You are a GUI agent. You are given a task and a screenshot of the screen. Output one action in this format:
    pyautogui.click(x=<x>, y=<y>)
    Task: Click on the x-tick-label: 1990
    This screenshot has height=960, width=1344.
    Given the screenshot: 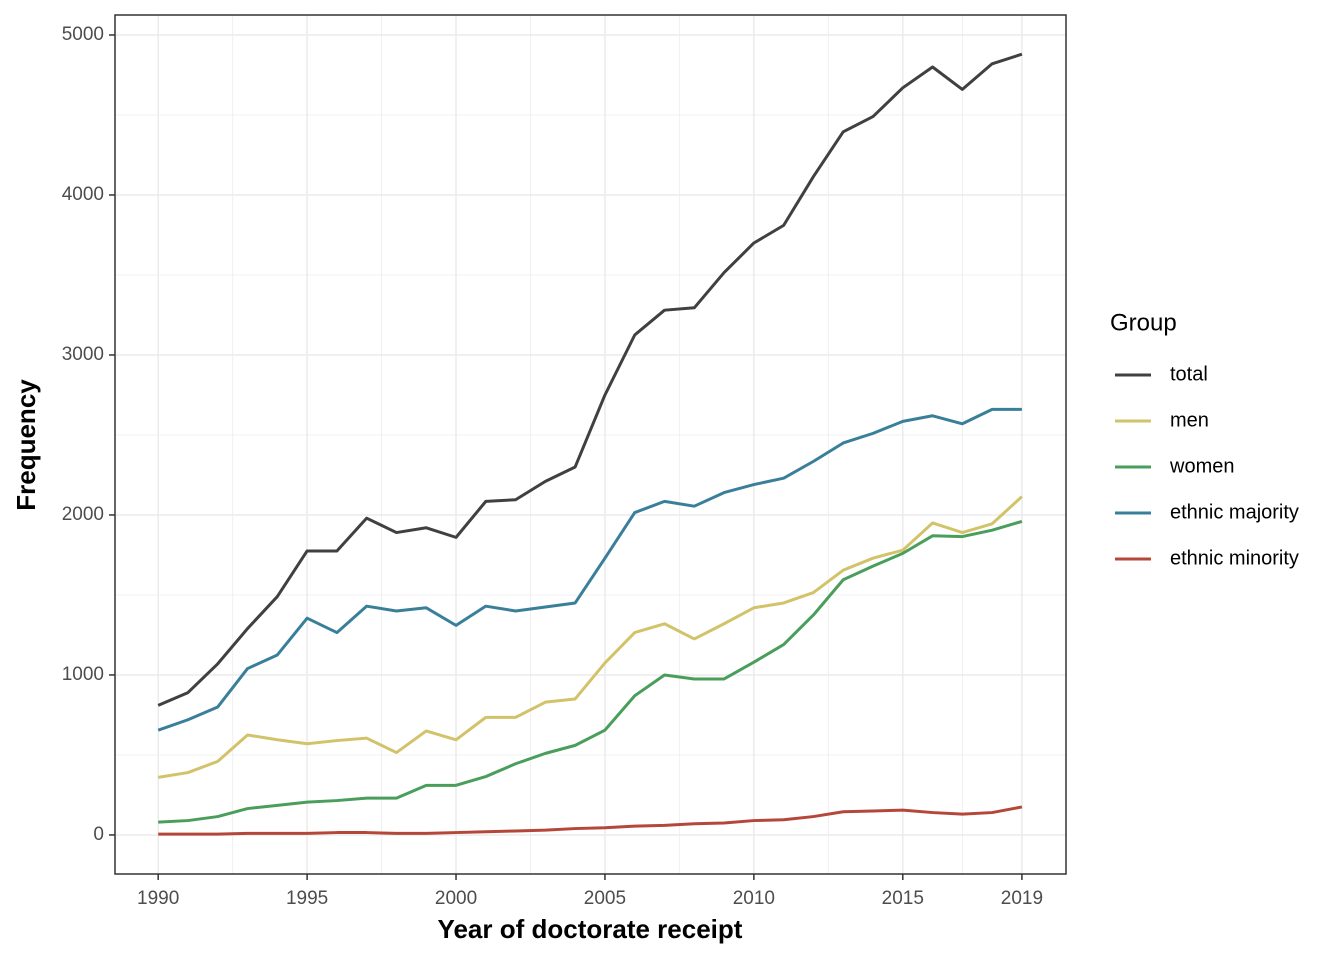 What is the action you would take?
    pyautogui.click(x=158, y=898)
    